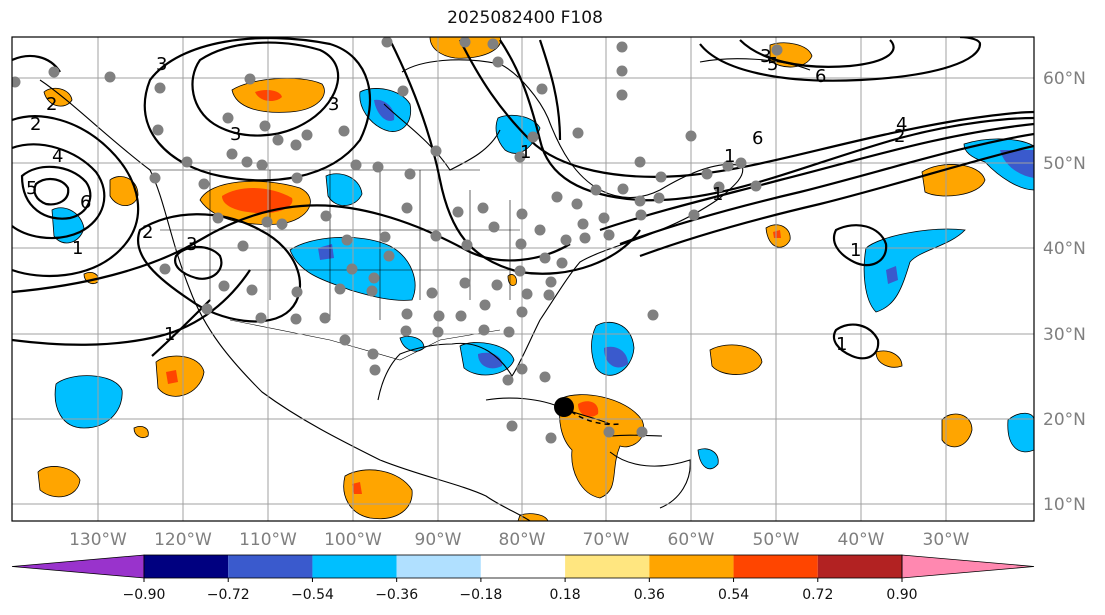 This screenshot has width=1105, height=615. What do you see at coordinates (268, 540) in the screenshot?
I see `lon-label: 110°W` at bounding box center [268, 540].